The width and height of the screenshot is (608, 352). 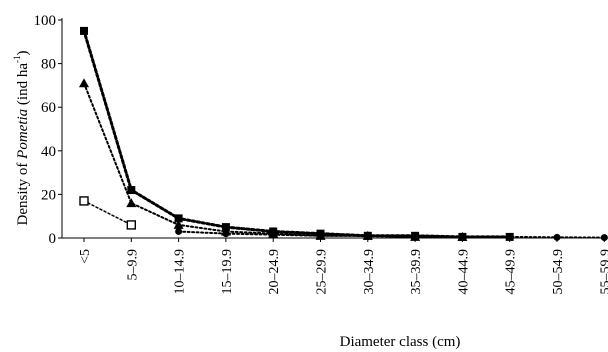 I want to click on x-tick-label: 40–44.9, so click(x=463, y=272).